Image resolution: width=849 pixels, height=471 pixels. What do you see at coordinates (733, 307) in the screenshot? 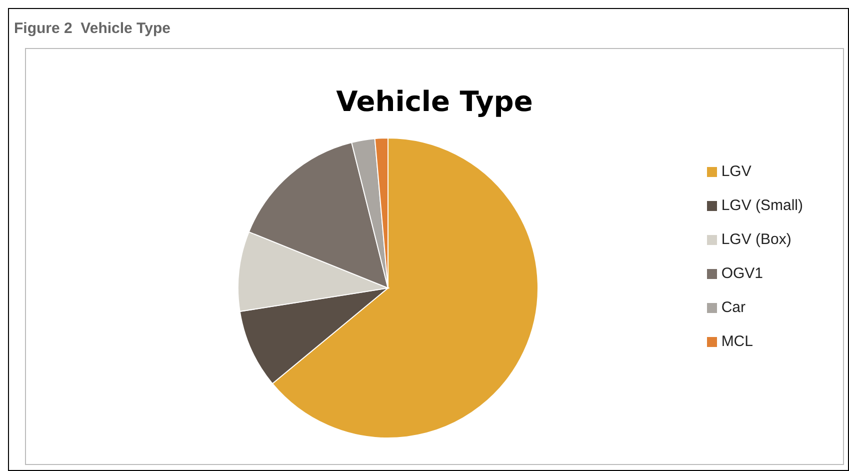
I see `legend-label: Car` at bounding box center [733, 307].